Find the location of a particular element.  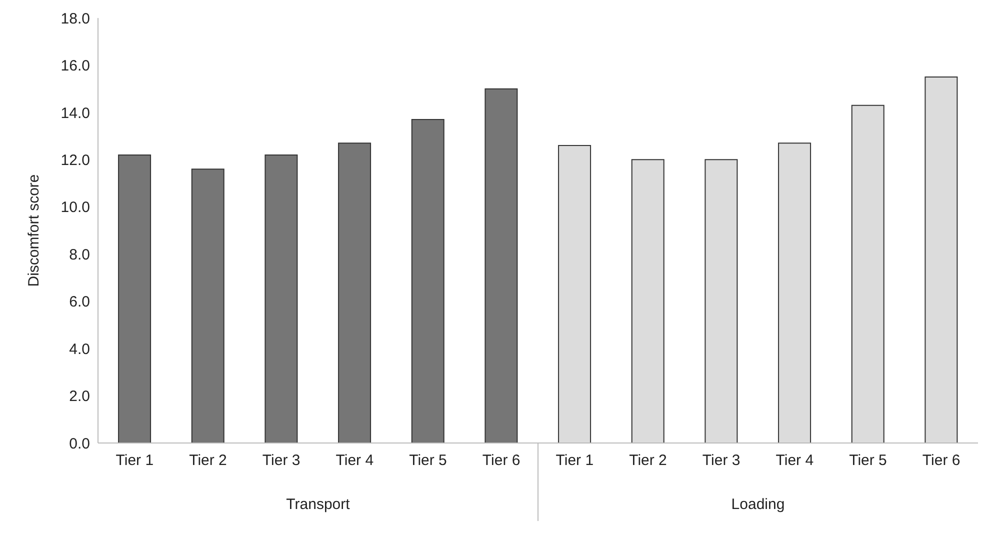

y-tick-label: 4.0 is located at coordinates (79, 349).